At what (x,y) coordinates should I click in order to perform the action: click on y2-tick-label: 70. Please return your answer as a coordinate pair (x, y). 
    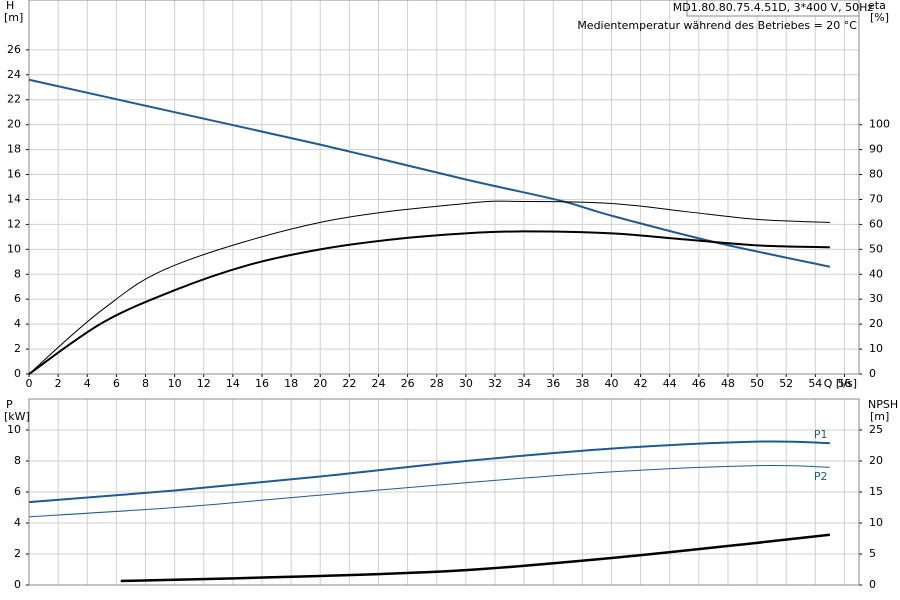
    Looking at the image, I should click on (876, 198).